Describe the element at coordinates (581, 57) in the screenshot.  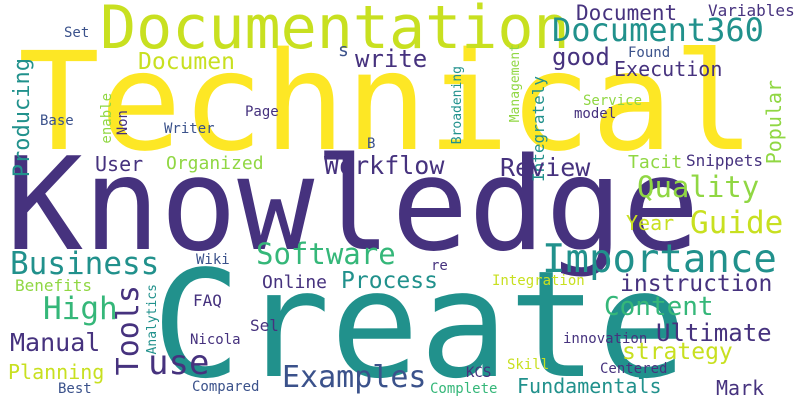
I see `word-good: good` at that location.